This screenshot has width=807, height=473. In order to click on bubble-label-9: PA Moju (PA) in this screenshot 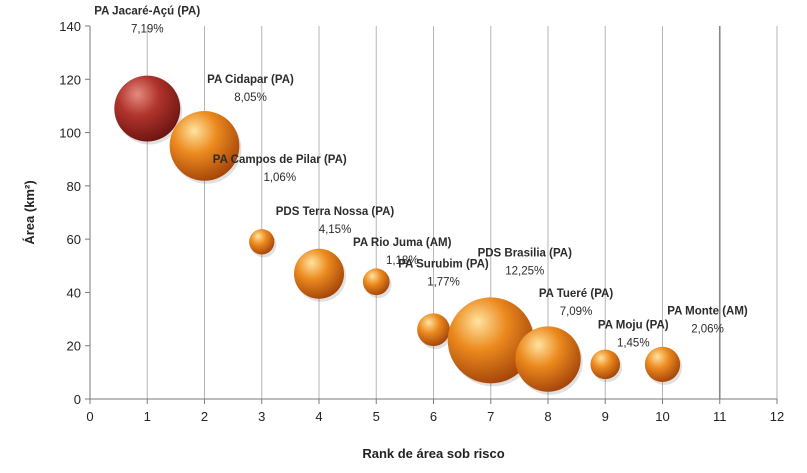, I will do `click(633, 325)`.